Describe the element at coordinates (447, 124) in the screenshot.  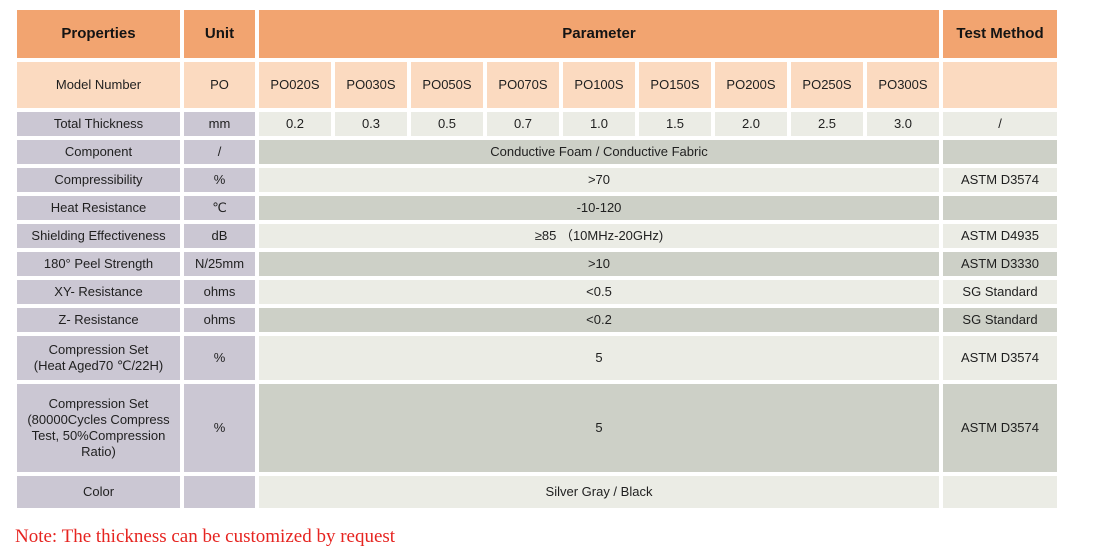
I see `thickness-cell: 0.5` at that location.